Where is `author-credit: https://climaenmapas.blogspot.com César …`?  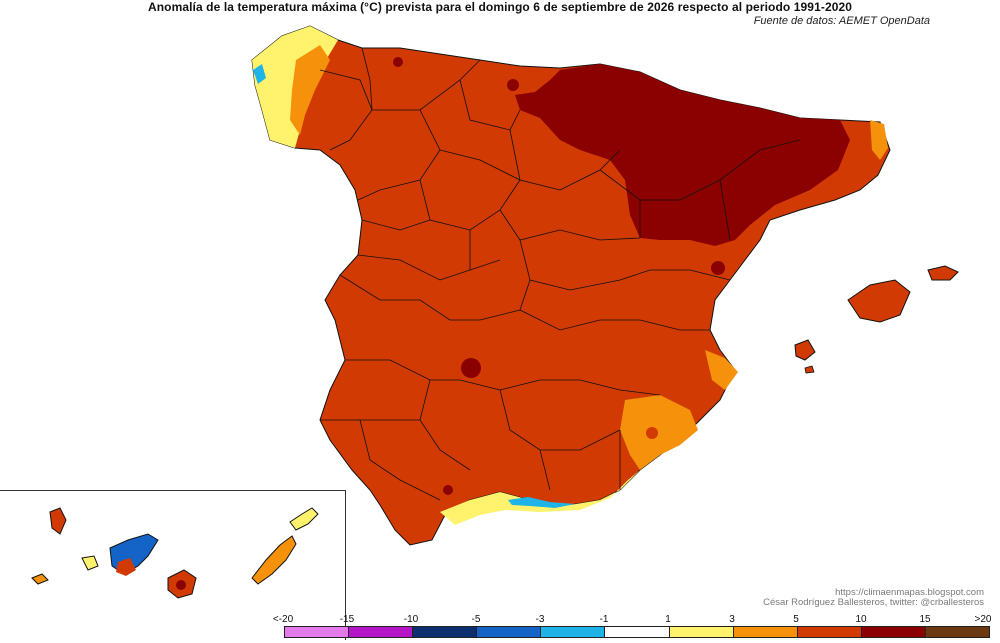
author-credit: https://climaenmapas.blogspot.com César … is located at coordinates (873, 598).